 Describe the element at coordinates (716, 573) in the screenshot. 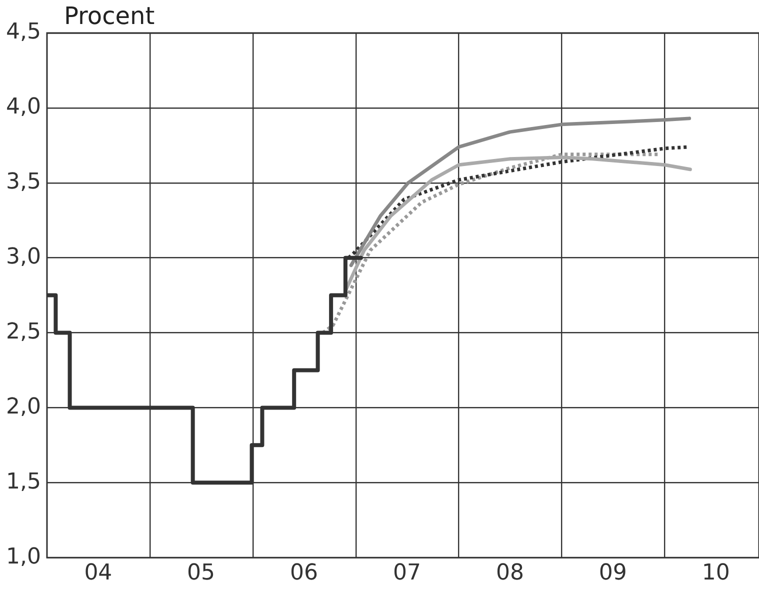

I see `x-tick-label: 10` at that location.